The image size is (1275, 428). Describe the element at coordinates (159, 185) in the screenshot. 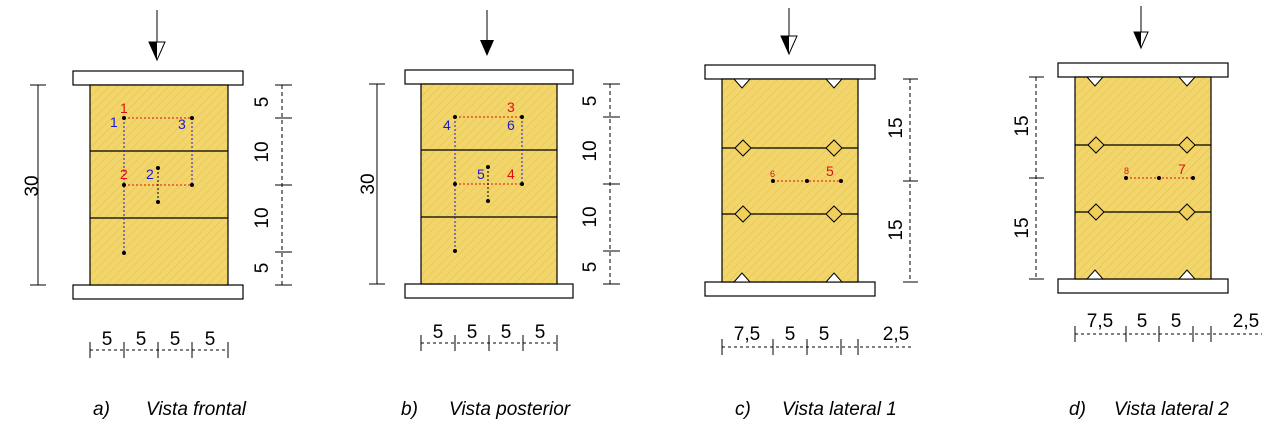

I see `specimen-body` at that location.